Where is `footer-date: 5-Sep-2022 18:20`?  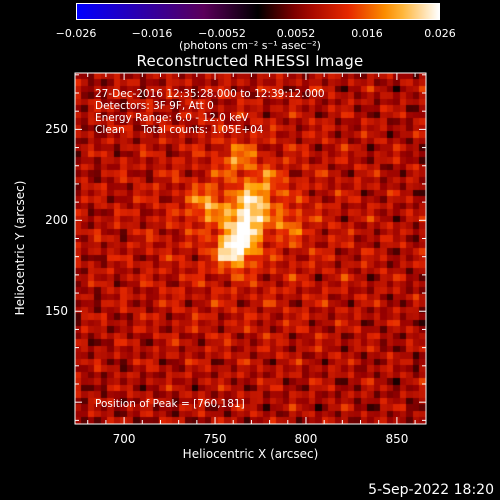 footer-date: 5-Sep-2022 18:20 is located at coordinates (431, 490).